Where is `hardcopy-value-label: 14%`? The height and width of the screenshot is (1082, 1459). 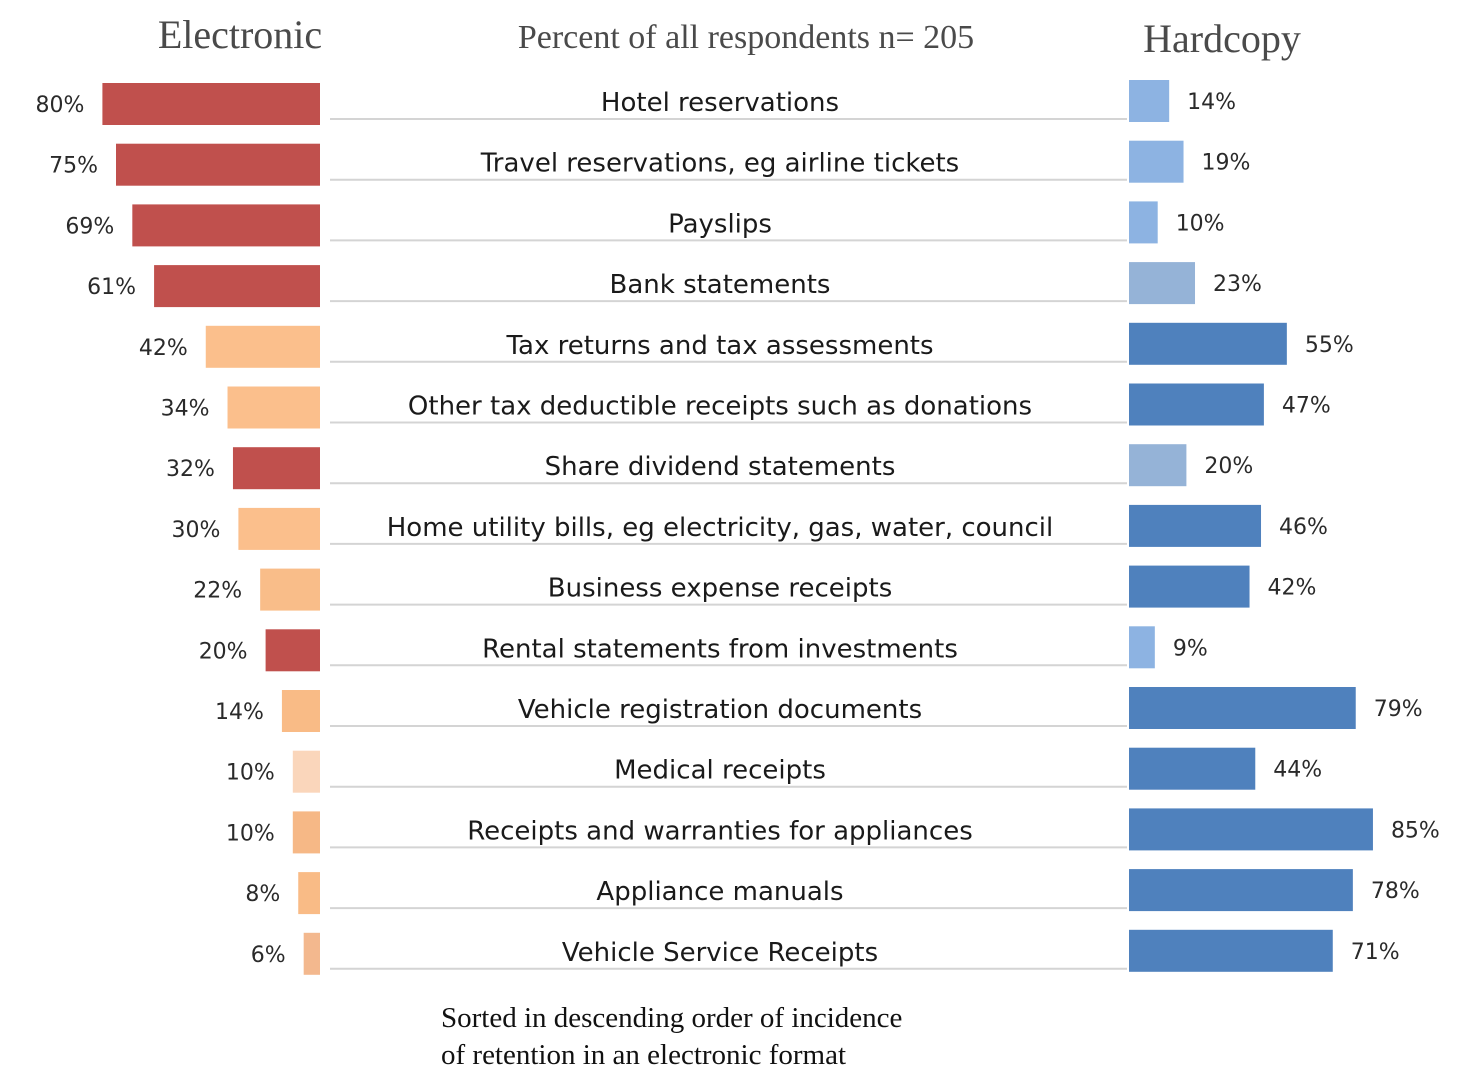 hardcopy-value-label: 14% is located at coordinates (1211, 102).